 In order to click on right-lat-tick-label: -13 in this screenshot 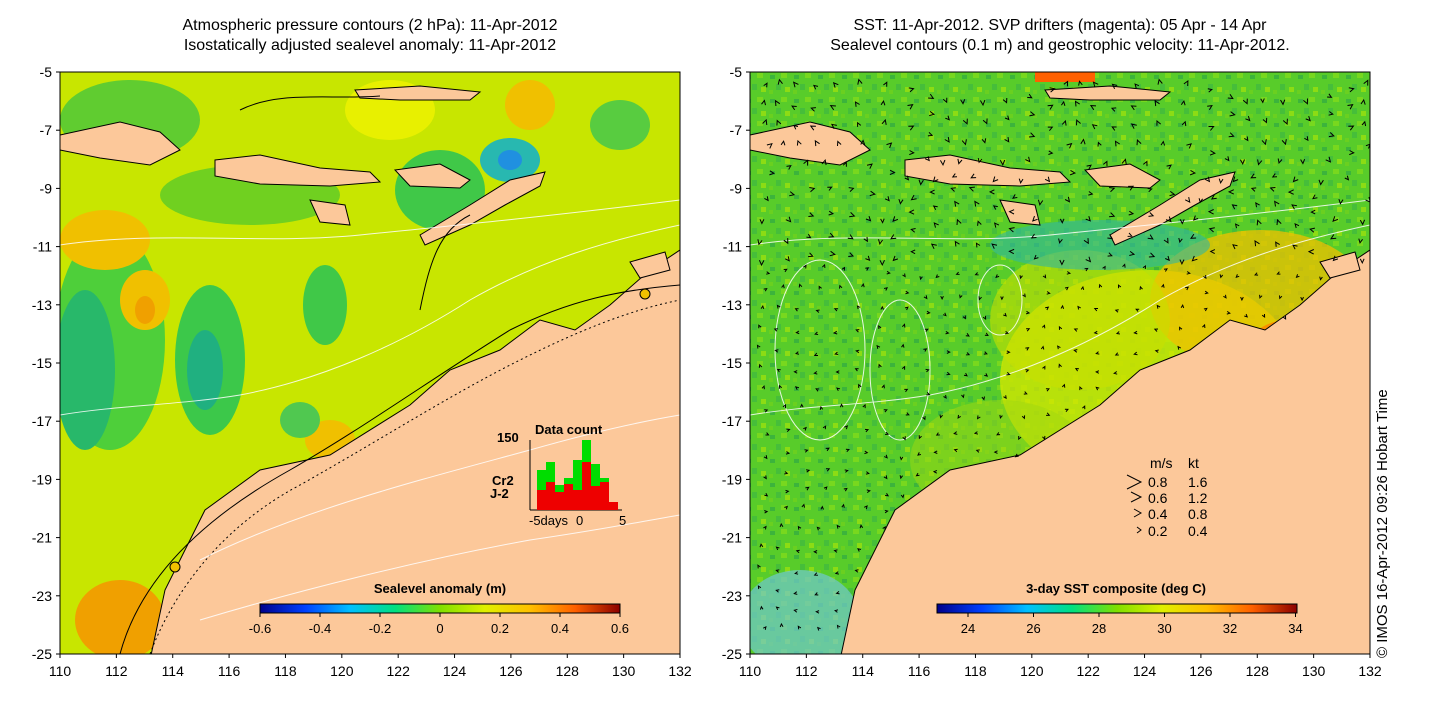, I will do `click(732, 305)`.